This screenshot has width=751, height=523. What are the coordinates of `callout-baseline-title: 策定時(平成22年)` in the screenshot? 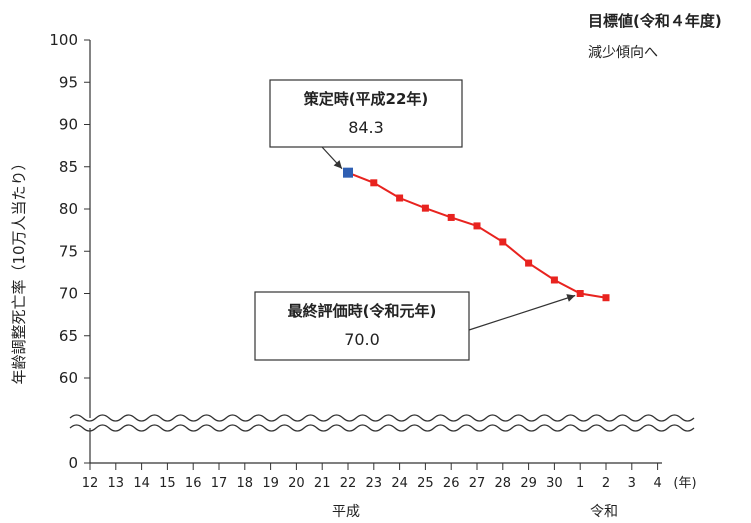 It's located at (366, 99).